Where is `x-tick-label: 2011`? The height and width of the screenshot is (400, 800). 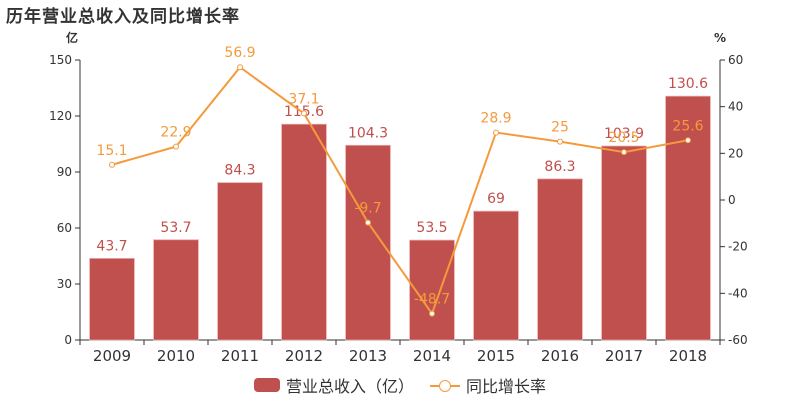
x-tick-label: 2011 is located at coordinates (240, 356).